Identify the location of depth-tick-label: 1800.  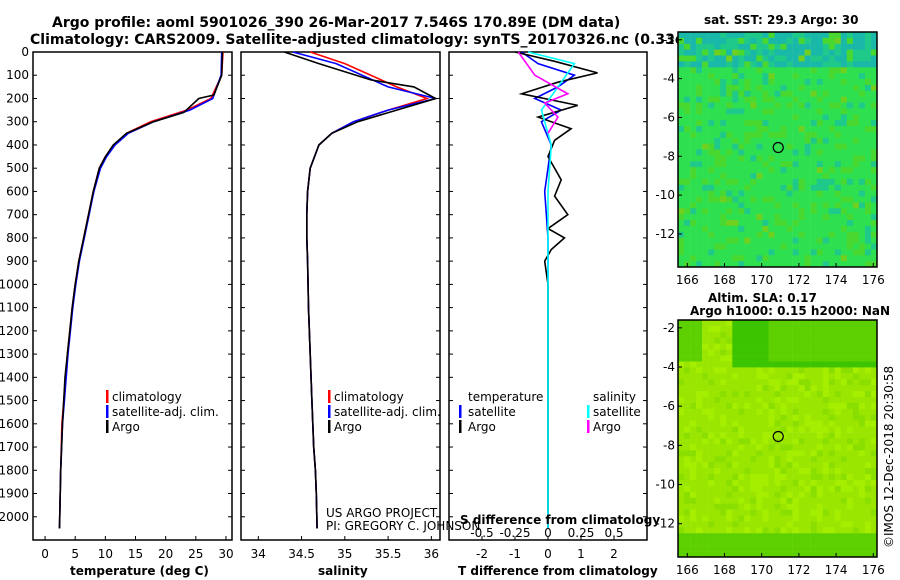
(14, 470).